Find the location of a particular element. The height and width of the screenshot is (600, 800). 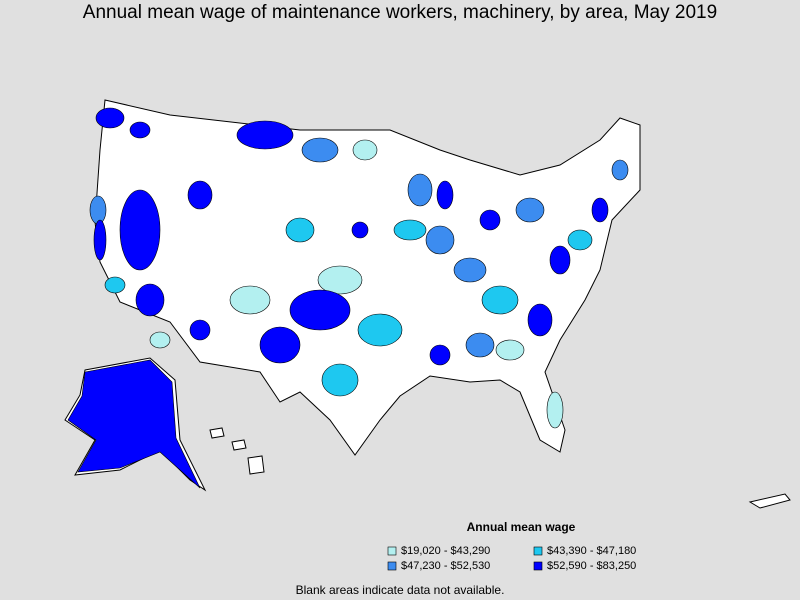

legend-title: Annual mean wage is located at coordinates (521, 527).